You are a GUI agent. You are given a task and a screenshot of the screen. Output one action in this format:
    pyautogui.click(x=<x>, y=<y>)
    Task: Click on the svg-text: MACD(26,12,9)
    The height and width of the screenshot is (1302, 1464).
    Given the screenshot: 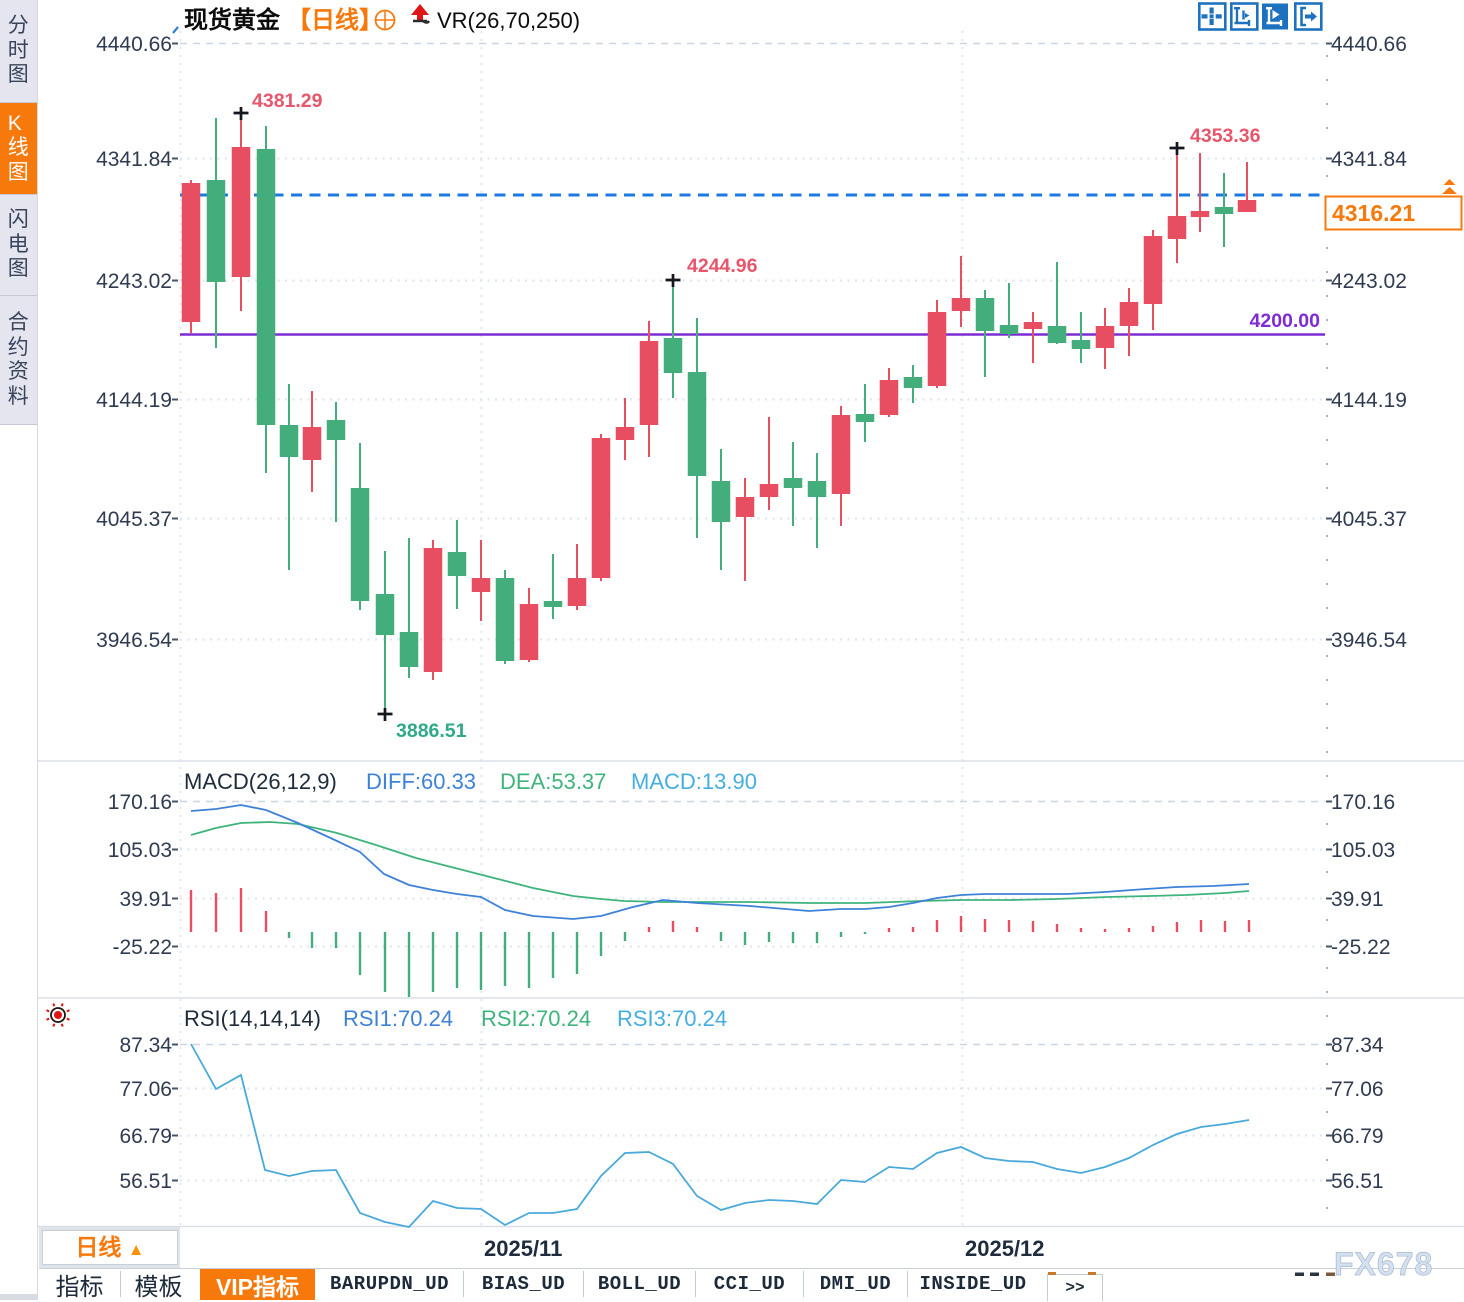 What is the action you would take?
    pyautogui.click(x=260, y=781)
    